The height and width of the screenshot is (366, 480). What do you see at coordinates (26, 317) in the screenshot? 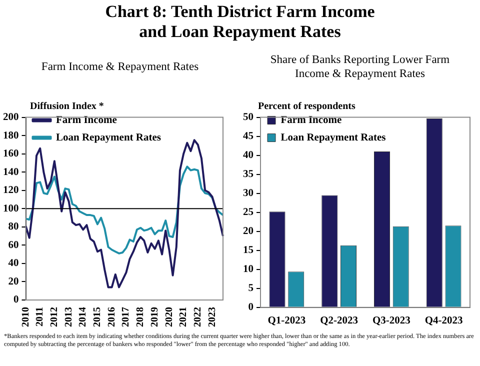
I see `x-tick-label: 2010` at bounding box center [26, 317].